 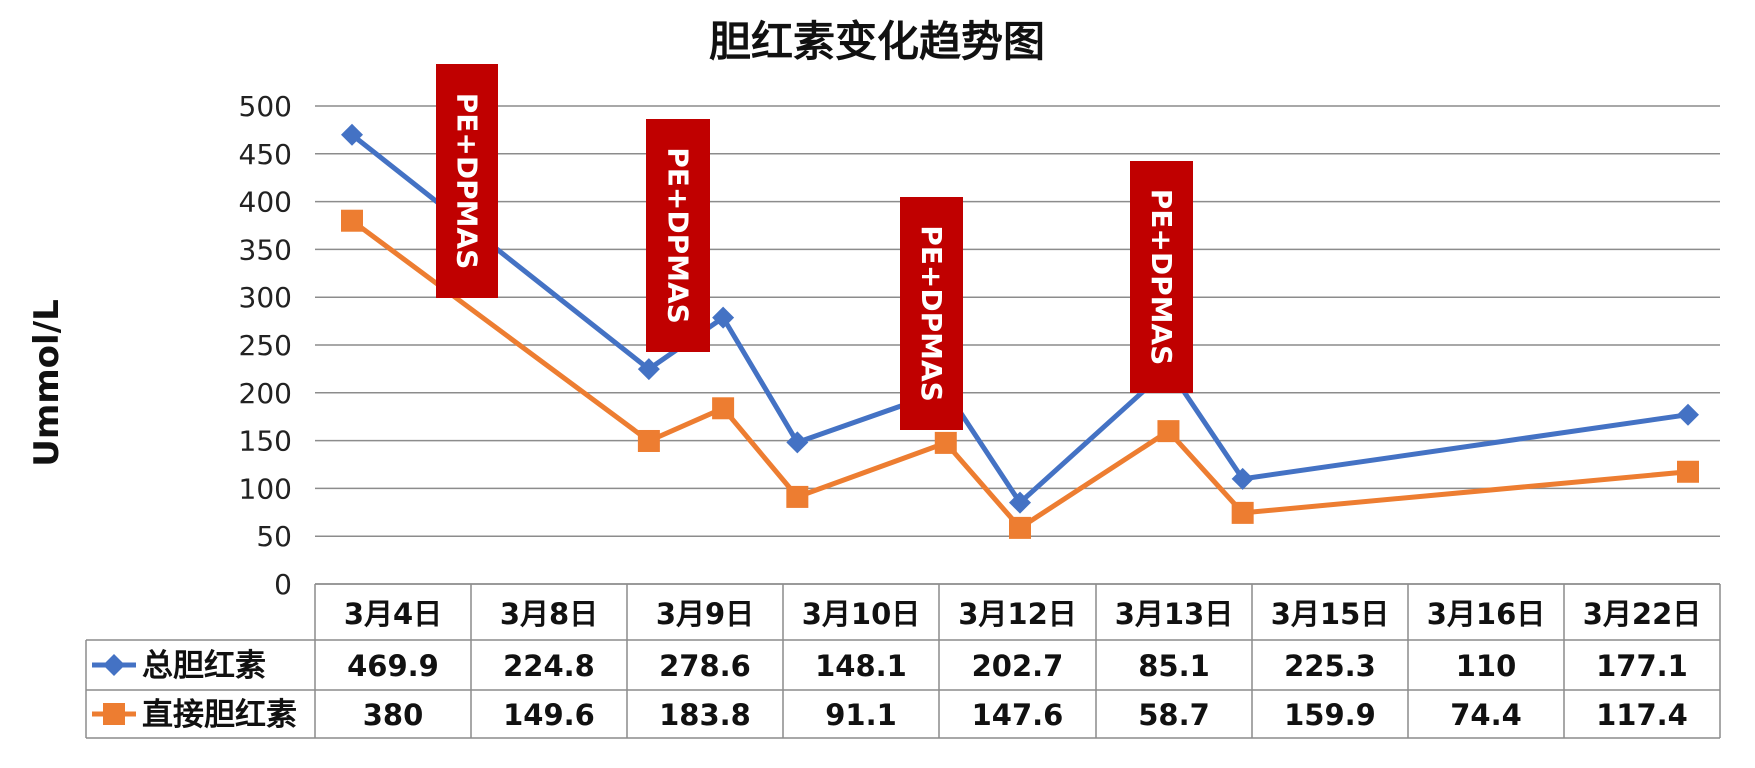 What do you see at coordinates (393, 666) in the screenshot?
I see `data-label: 469.9` at bounding box center [393, 666].